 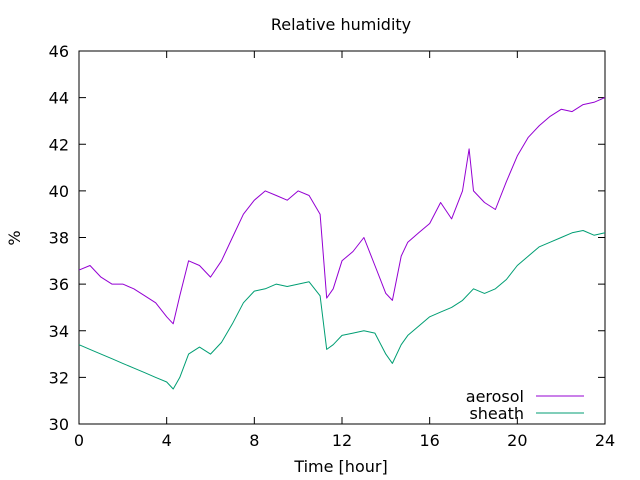 I want to click on y-tick-label: 30, so click(x=59, y=424).